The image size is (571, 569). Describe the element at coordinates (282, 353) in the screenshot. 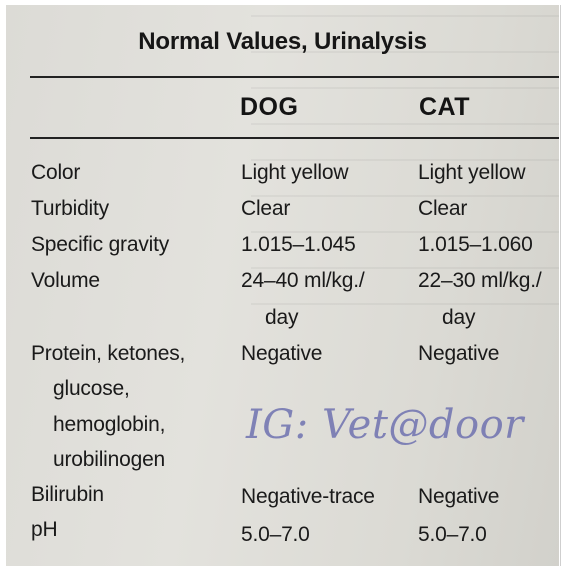

I see `row-protein-dog: Negative` at that location.